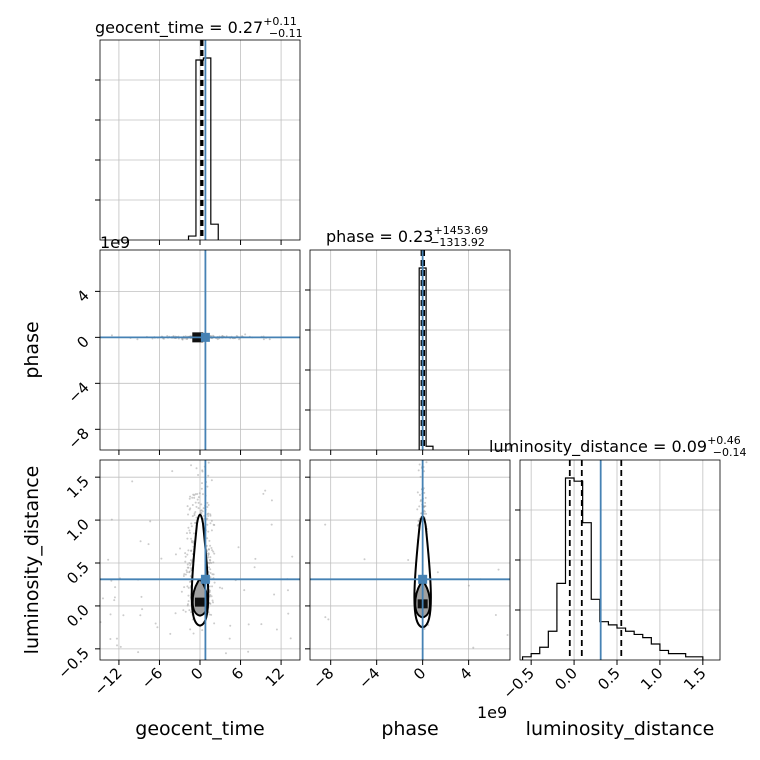  I want to click on ld-hist-xtick-label-0: −0.5, so click(518, 683).